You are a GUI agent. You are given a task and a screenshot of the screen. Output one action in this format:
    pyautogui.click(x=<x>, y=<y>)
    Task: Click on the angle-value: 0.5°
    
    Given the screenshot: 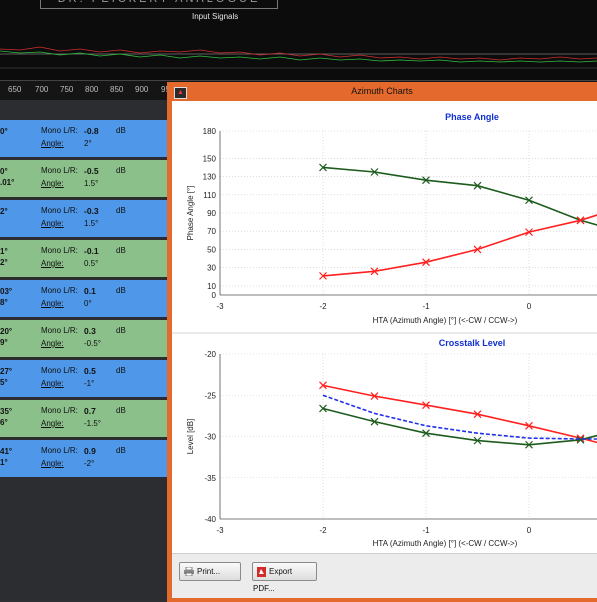 What is the action you would take?
    pyautogui.click(x=91, y=263)
    